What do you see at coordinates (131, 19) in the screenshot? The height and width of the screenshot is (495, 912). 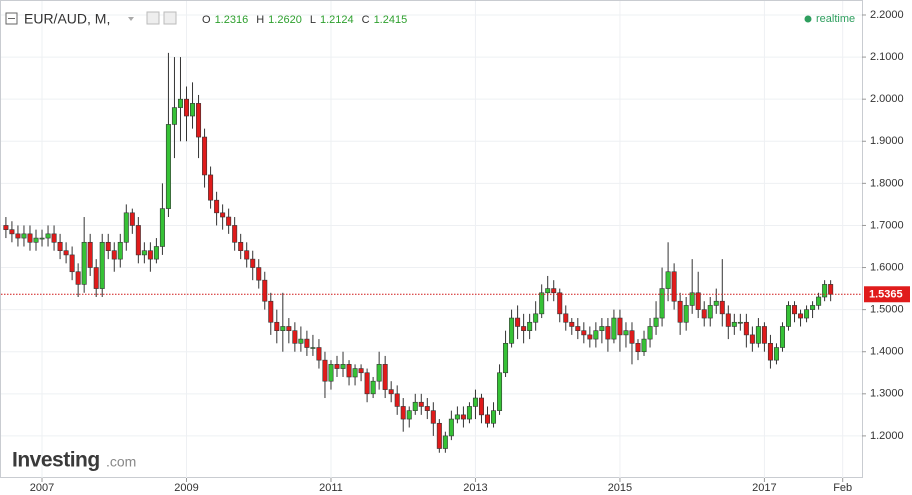 I see `dropdown-caret` at bounding box center [131, 19].